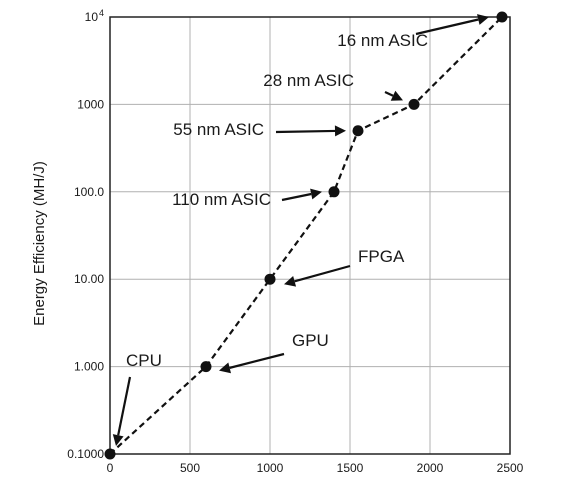  What do you see at coordinates (310, 340) in the screenshot?
I see `annotation-label-gpu: GPU` at bounding box center [310, 340].